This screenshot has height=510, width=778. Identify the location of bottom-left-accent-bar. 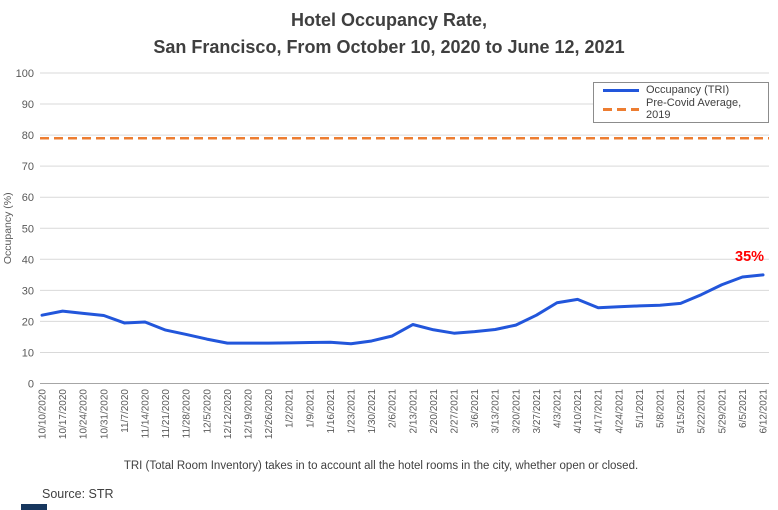
(34, 507).